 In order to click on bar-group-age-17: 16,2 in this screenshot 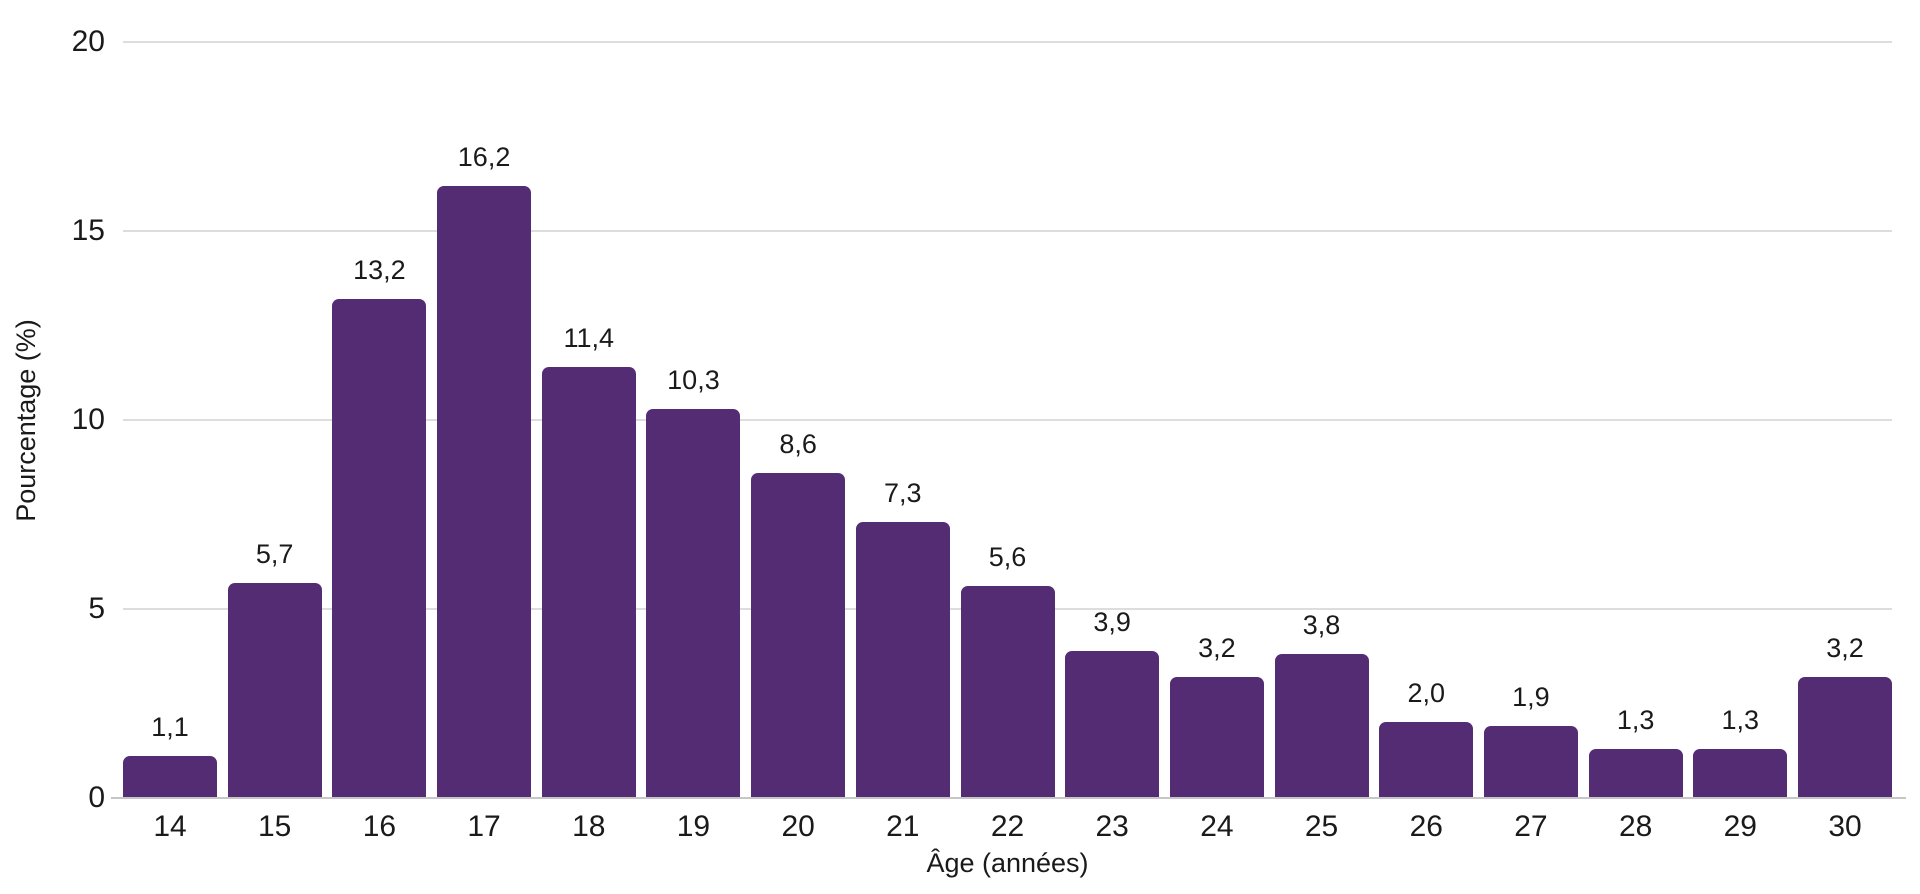, I will do `click(484, 469)`.